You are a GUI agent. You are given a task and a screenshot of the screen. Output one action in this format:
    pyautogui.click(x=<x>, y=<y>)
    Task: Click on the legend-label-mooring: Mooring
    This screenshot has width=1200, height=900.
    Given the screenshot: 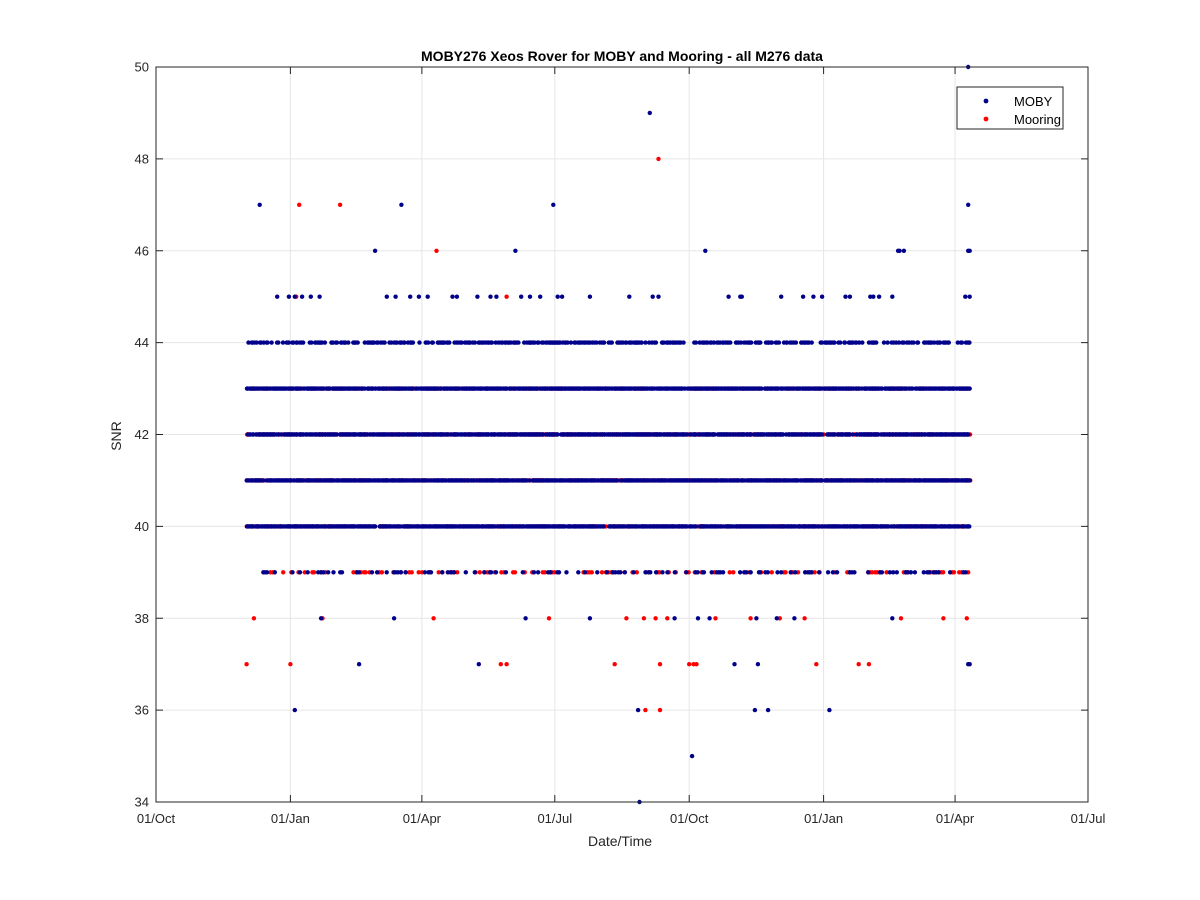 What is the action you would take?
    pyautogui.click(x=1037, y=119)
    